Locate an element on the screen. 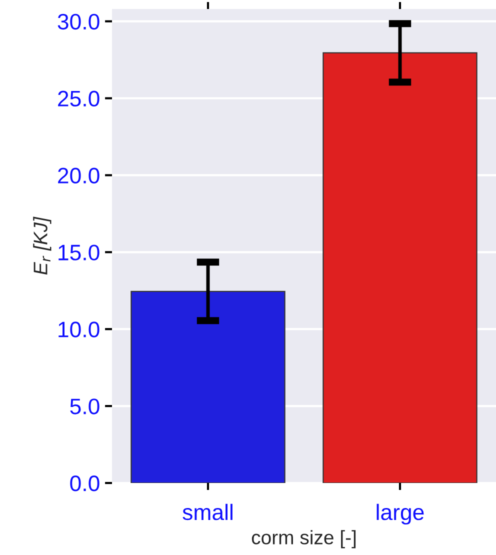 The width and height of the screenshot is (496, 555). y-tick-label: 20.0 is located at coordinates (79, 176).